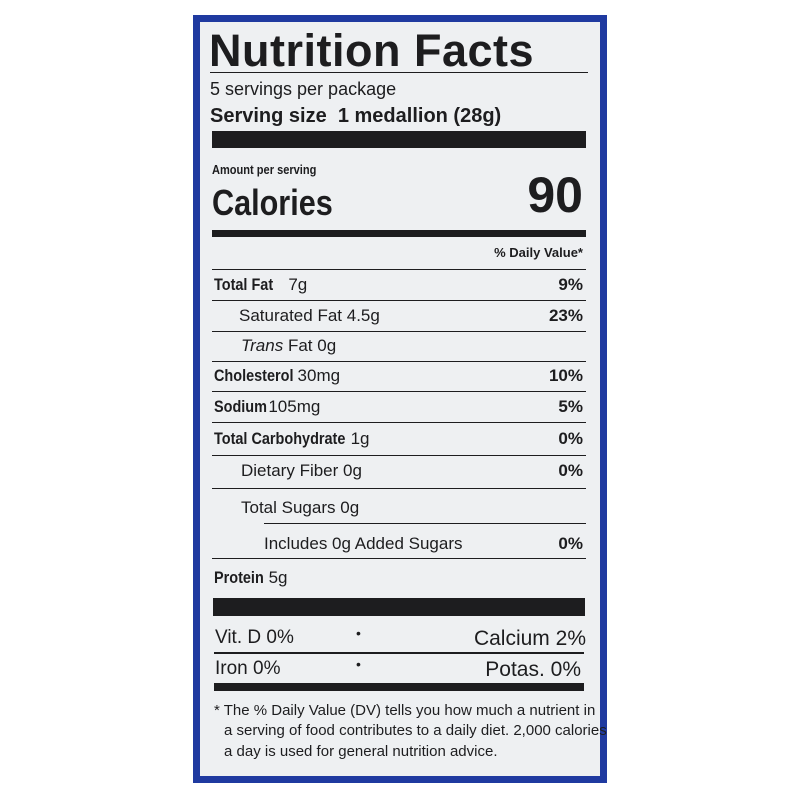 This screenshot has height=800, width=800. Describe the element at coordinates (565, 375) in the screenshot. I see `dv-cholesterol: 10%` at that location.